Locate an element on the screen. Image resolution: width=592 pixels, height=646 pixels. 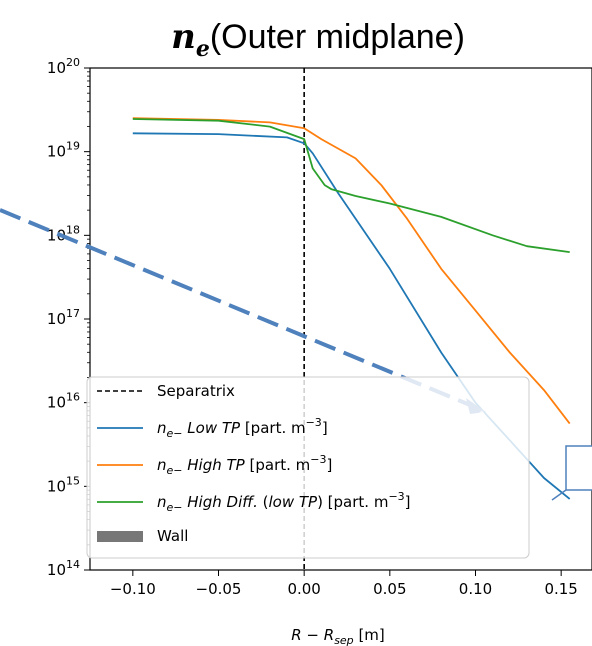
legend-label-wall: Wall is located at coordinates (172, 536).